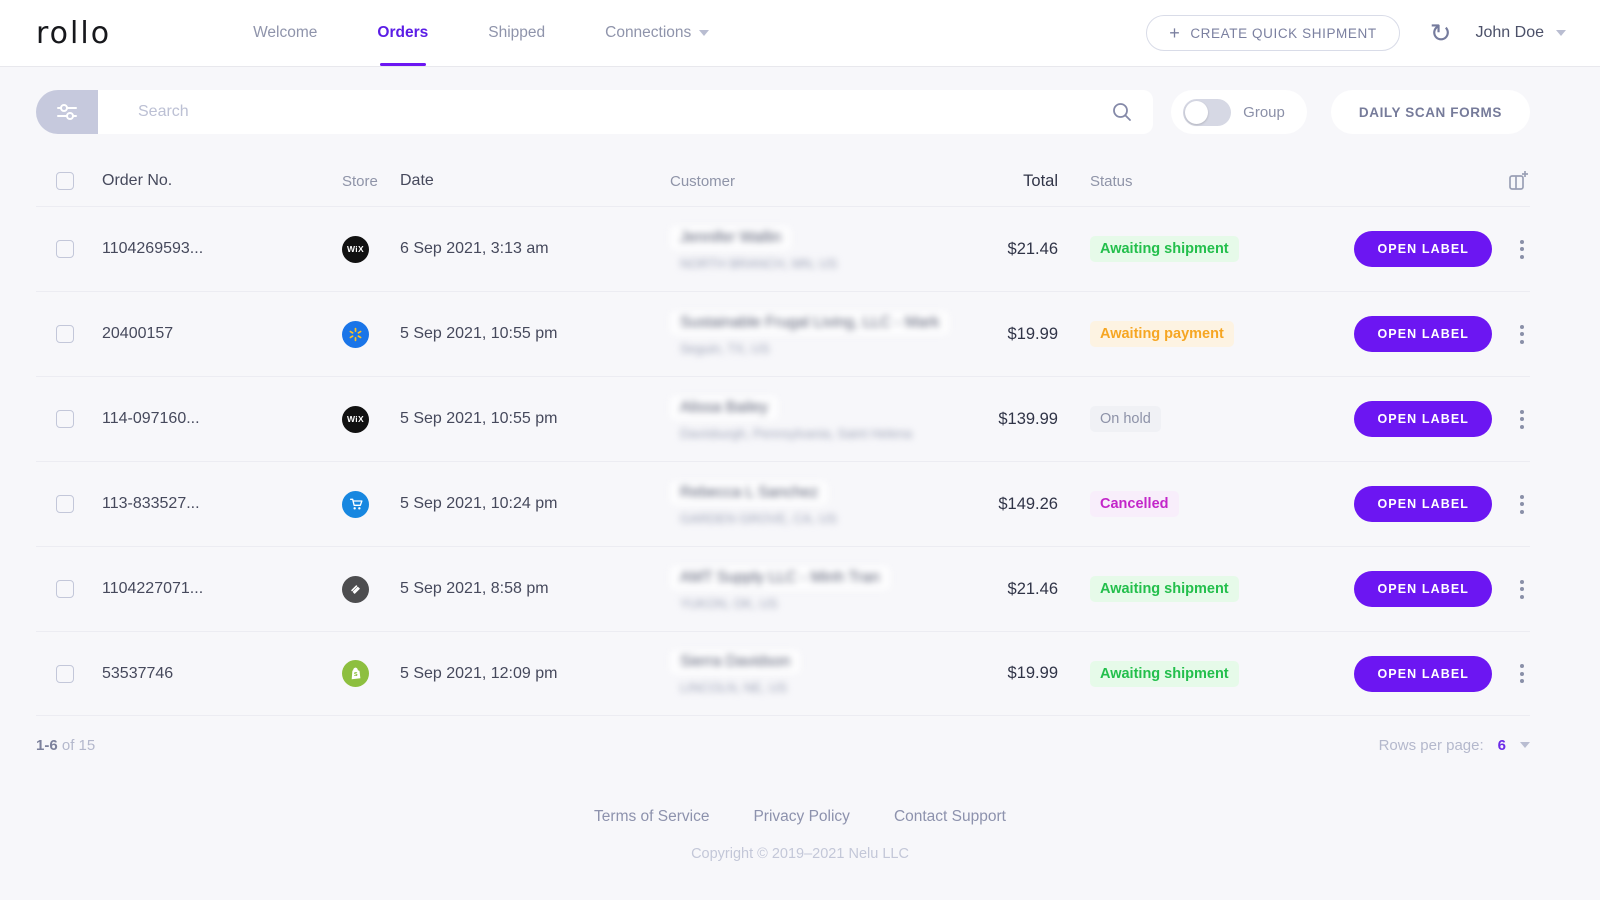 This screenshot has height=900, width=1600. What do you see at coordinates (1122, 112) in the screenshot?
I see `search-icon` at bounding box center [1122, 112].